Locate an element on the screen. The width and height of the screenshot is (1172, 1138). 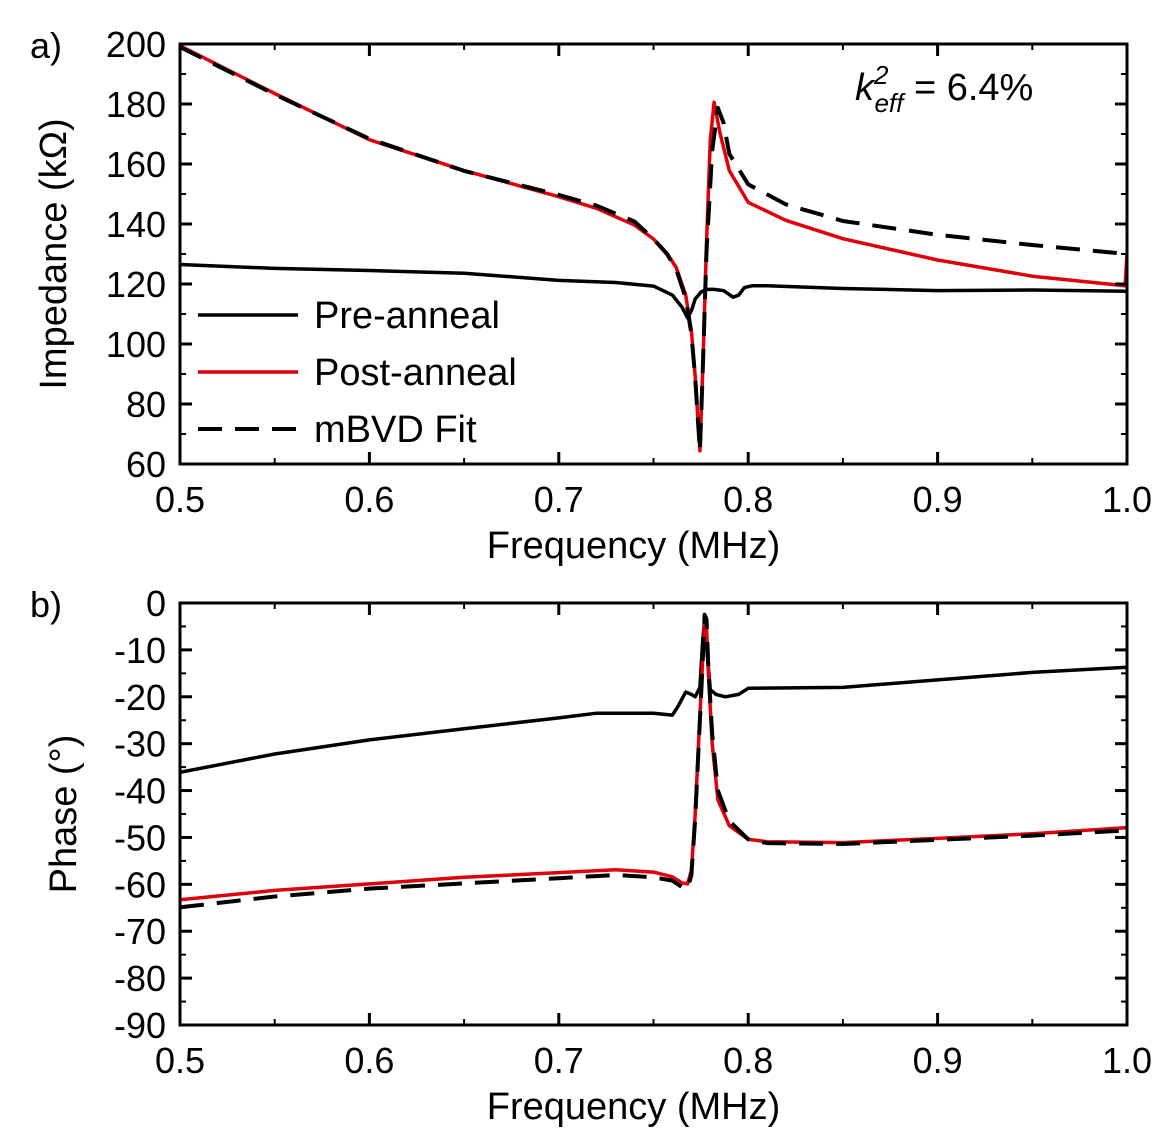
k2eff-annotation: k2 eff = 6.4% is located at coordinates (944, 89).